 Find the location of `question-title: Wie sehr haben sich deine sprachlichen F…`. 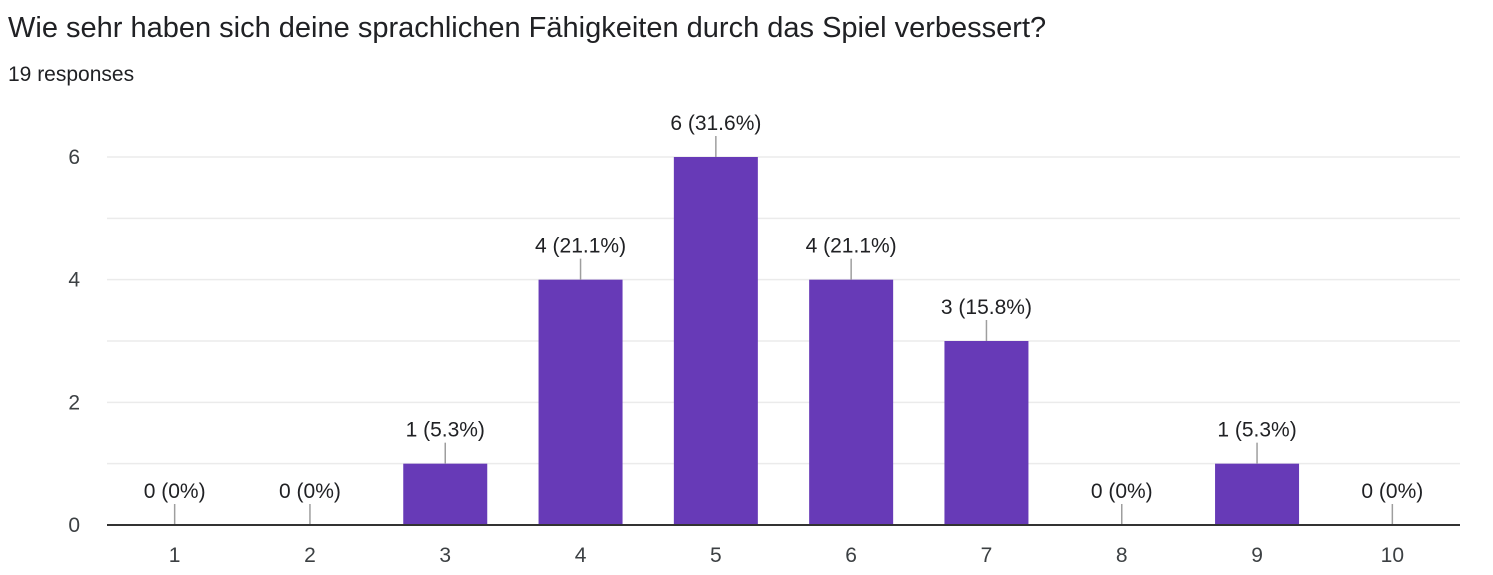

question-title: Wie sehr haben sich deine sprachlichen F… is located at coordinates (527, 28).